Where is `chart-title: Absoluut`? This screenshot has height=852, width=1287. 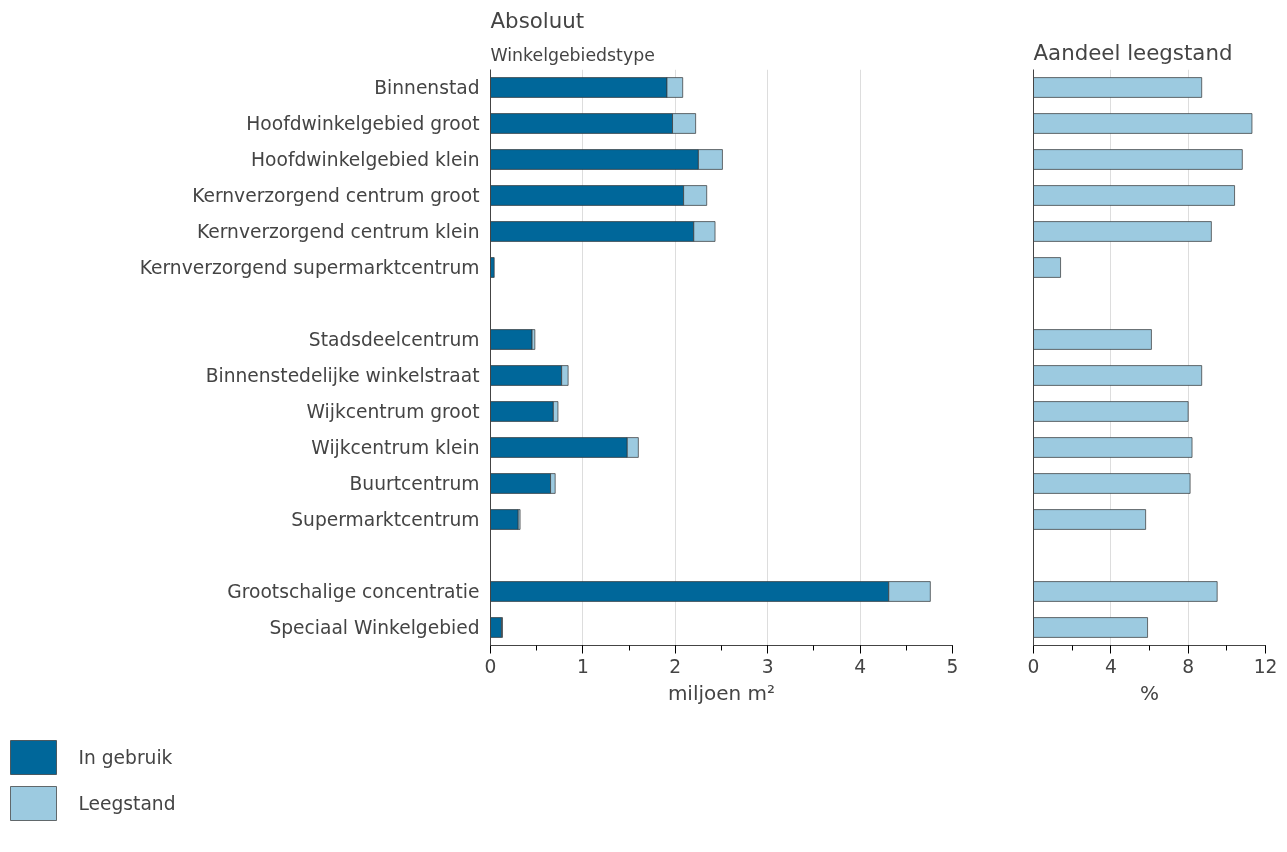
chart-title: Absoluut is located at coordinates (537, 20).